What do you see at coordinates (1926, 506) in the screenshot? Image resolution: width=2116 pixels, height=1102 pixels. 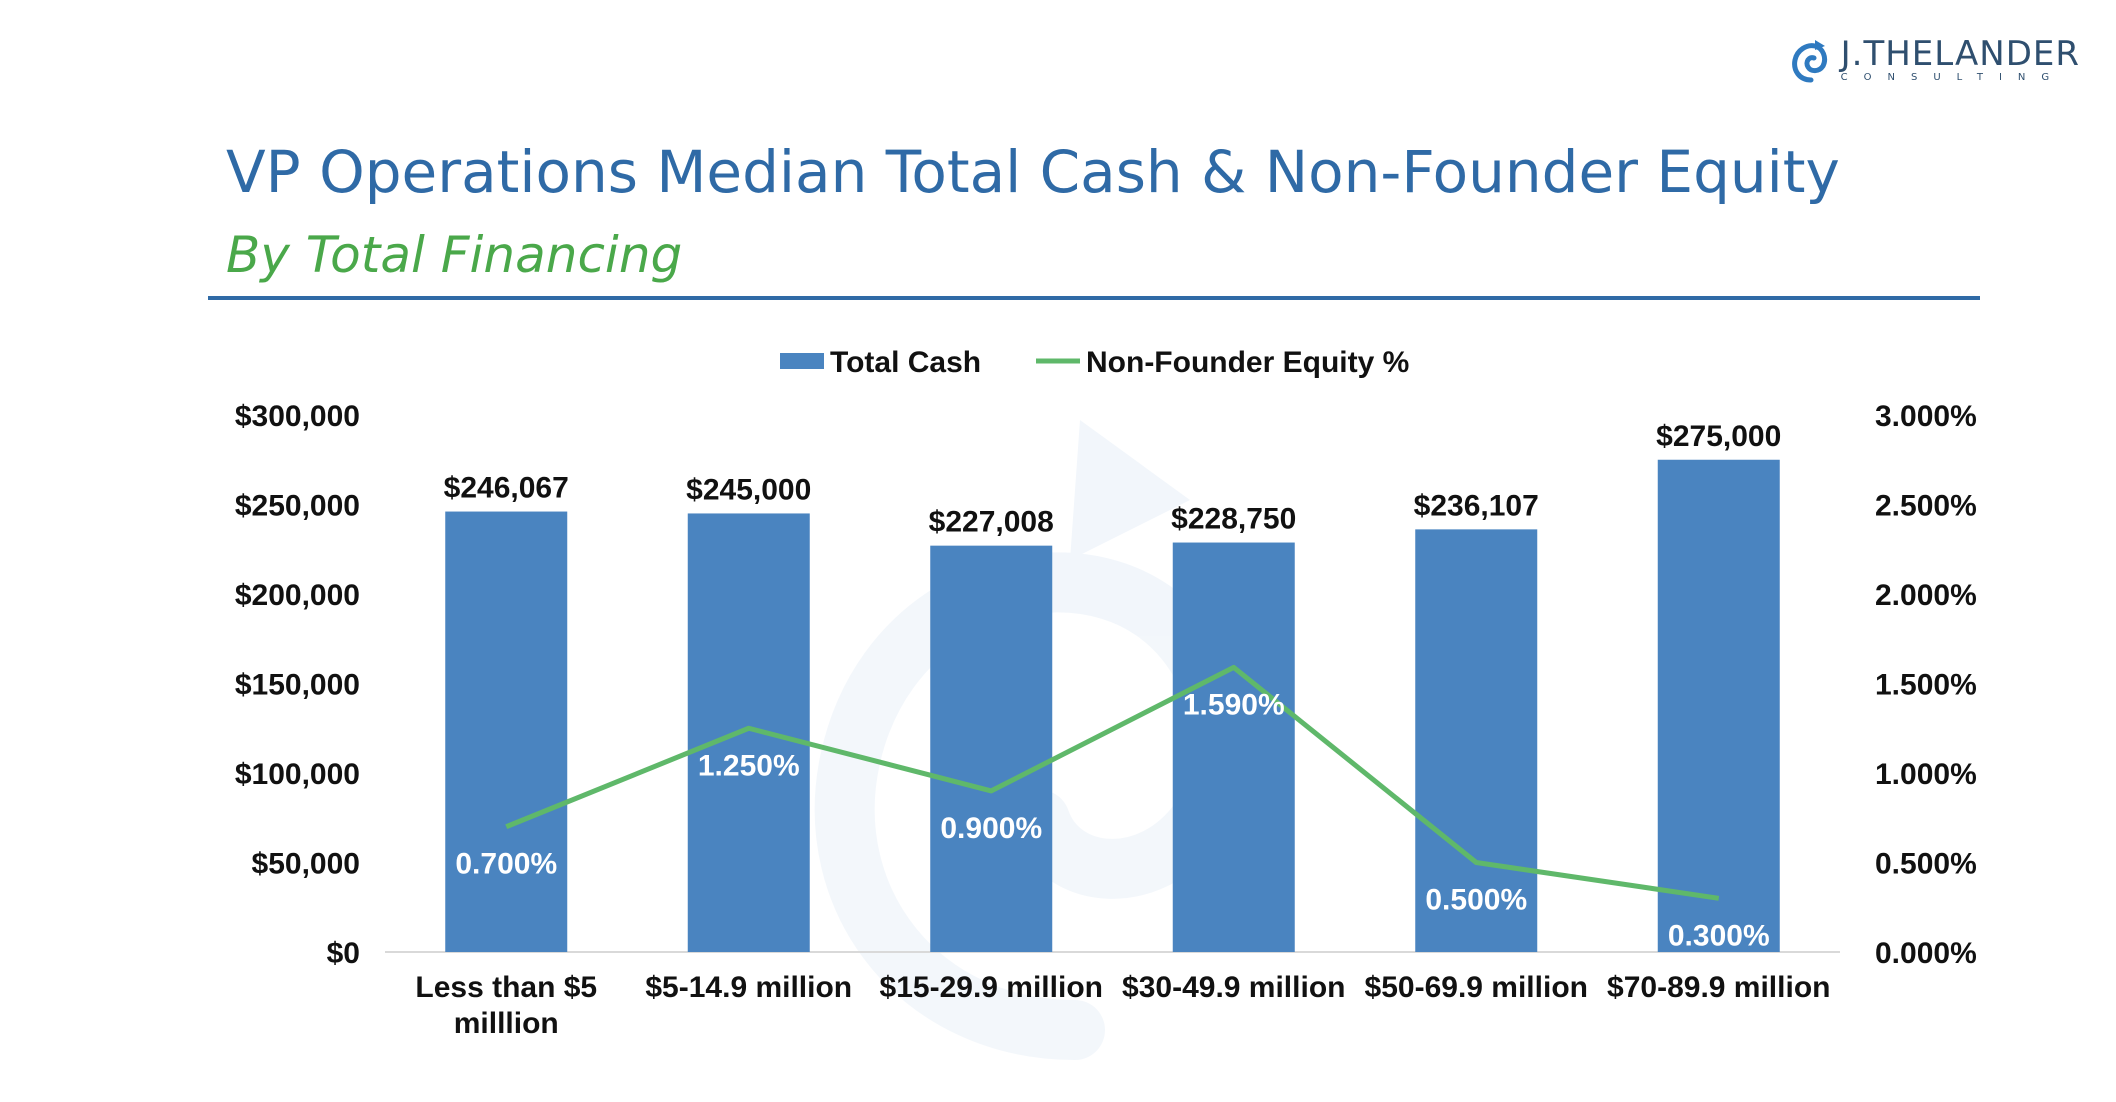 I see `y-right-tick-label: 2.500%` at bounding box center [1926, 506].